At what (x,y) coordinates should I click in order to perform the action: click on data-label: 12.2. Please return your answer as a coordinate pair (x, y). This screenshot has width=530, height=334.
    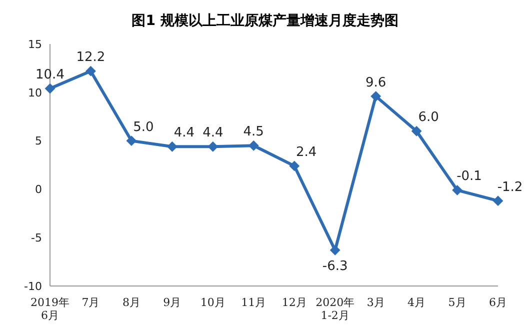
    Looking at the image, I should click on (91, 58).